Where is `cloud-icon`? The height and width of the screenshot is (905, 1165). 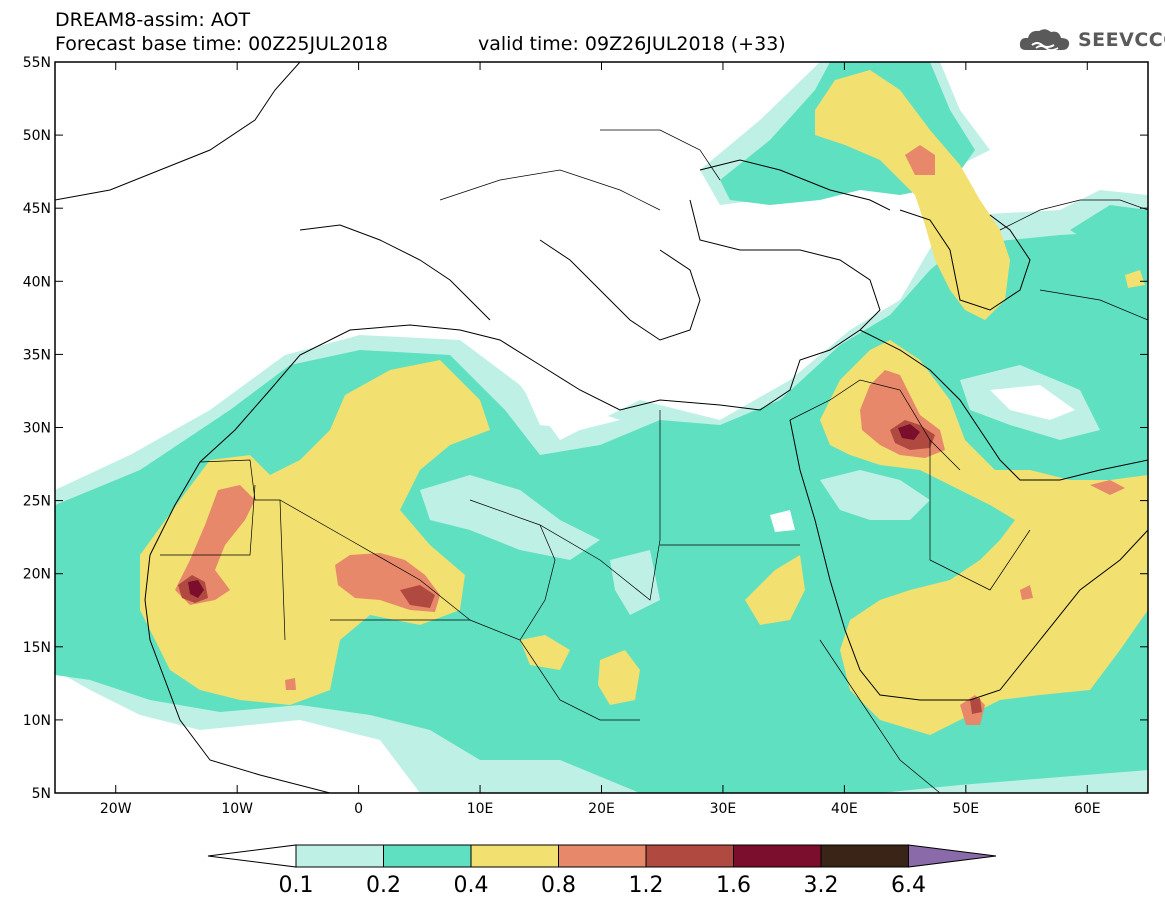 cloud-icon is located at coordinates (1044, 40).